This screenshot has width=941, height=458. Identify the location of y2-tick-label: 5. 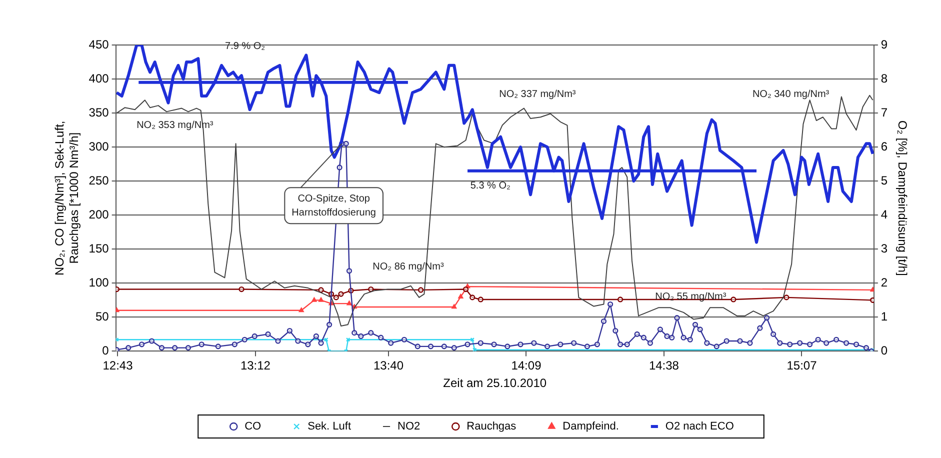
(884, 180).